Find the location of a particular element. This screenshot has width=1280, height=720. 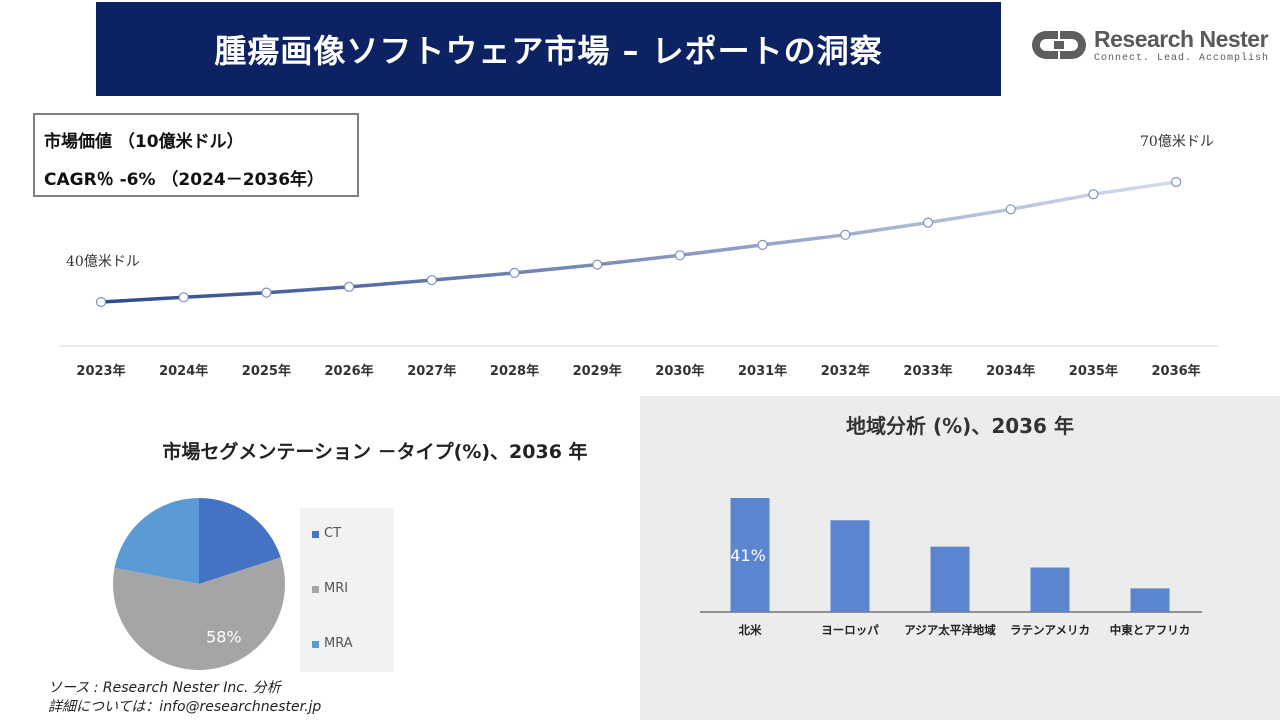

legend-label-mri: MRI is located at coordinates (336, 588).